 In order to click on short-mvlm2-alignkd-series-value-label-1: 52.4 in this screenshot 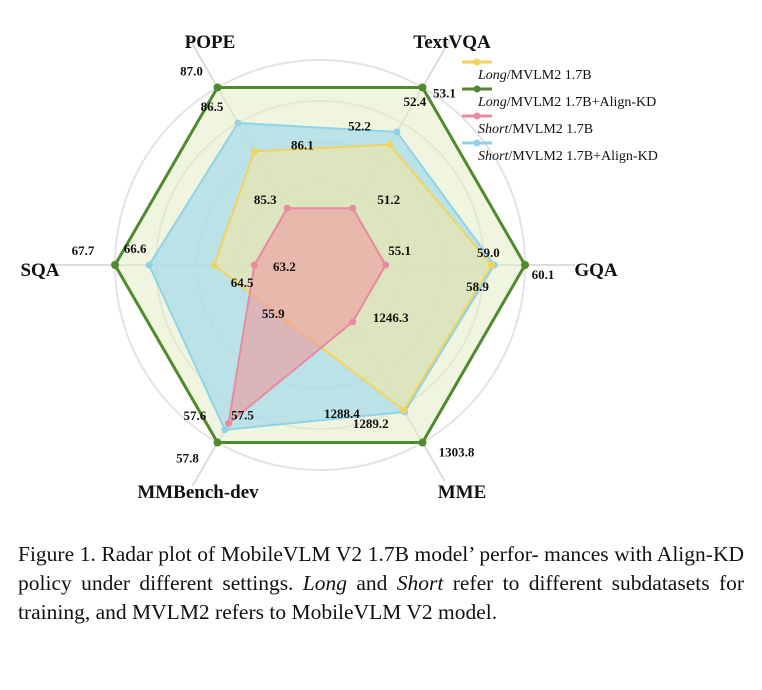, I will do `click(414, 101)`.